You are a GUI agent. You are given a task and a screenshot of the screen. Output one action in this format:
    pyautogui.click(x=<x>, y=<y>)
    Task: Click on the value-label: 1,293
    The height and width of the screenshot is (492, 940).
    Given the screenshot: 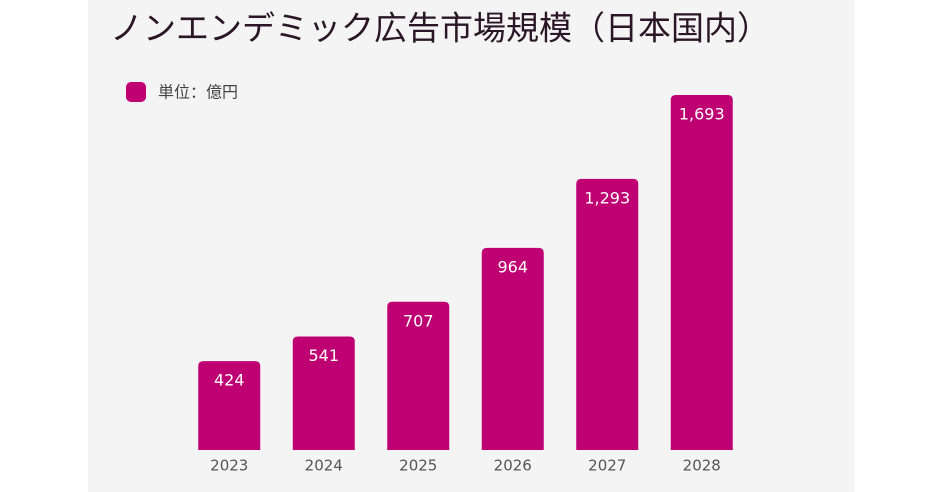 What is the action you would take?
    pyautogui.click(x=607, y=197)
    